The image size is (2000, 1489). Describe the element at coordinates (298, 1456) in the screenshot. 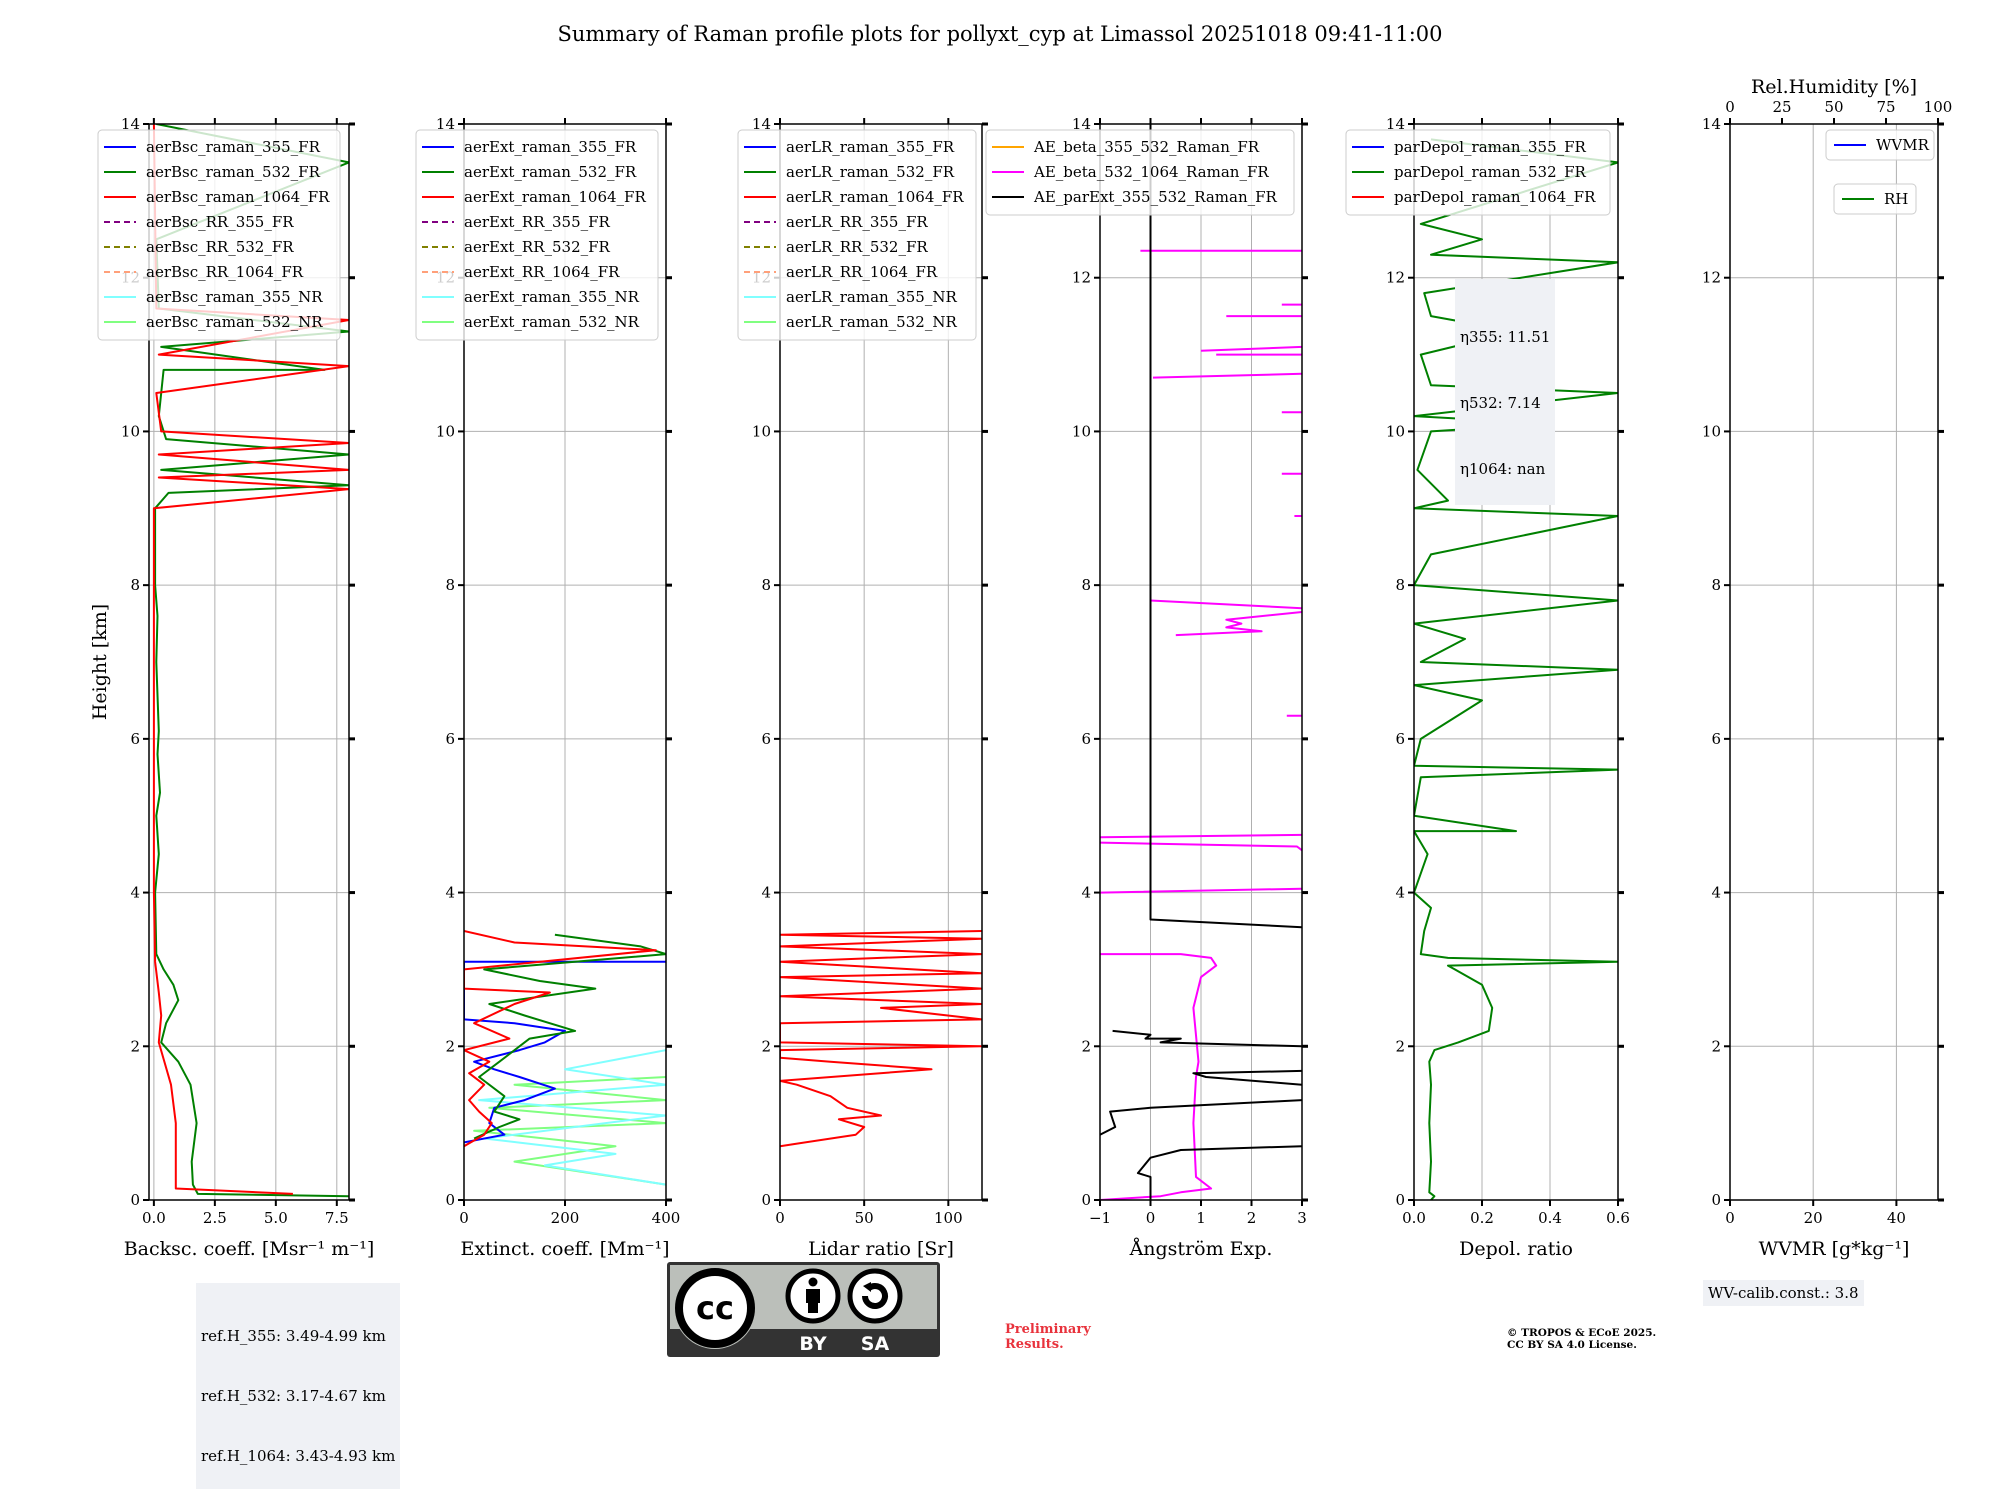

I see `ref-height-1064: ref.H_1064: 3.43-4.93 km` at that location.